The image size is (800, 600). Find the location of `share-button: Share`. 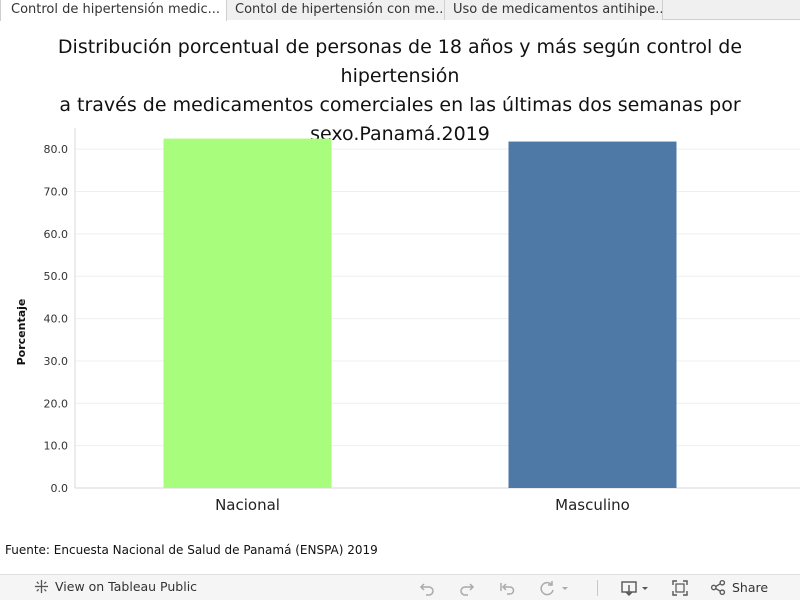

share-button: Share is located at coordinates (739, 587).